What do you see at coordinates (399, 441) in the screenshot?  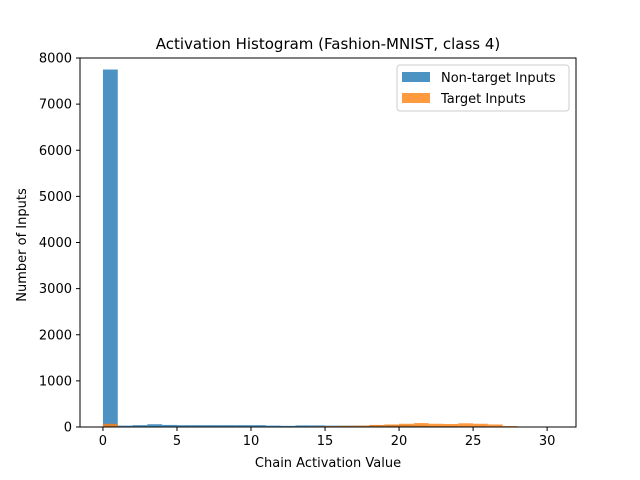 I see `x-tick-label: 20` at bounding box center [399, 441].